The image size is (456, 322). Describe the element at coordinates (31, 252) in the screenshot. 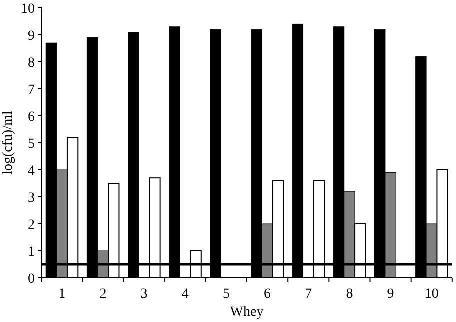

I see `y-tick-label: 1` at that location.